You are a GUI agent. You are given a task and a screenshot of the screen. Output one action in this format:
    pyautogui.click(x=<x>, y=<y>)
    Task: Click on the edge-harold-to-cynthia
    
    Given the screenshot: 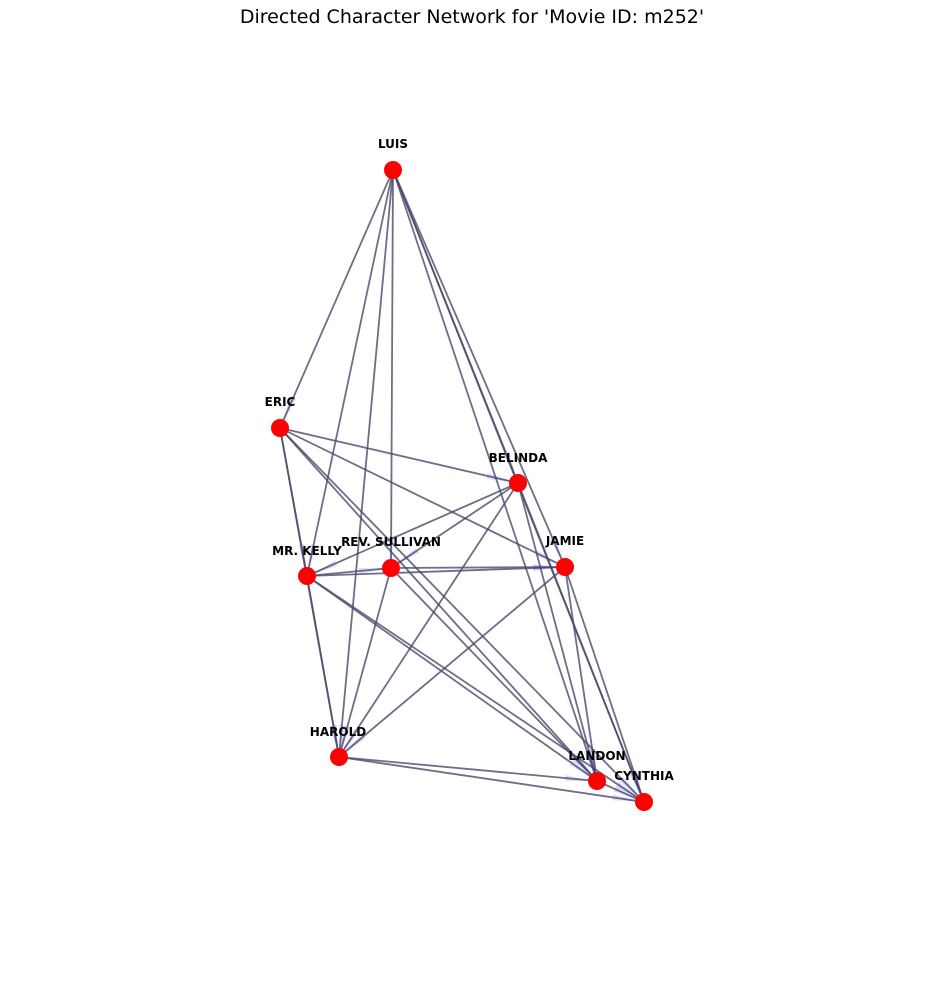 What is the action you would take?
    pyautogui.click(x=491, y=779)
    